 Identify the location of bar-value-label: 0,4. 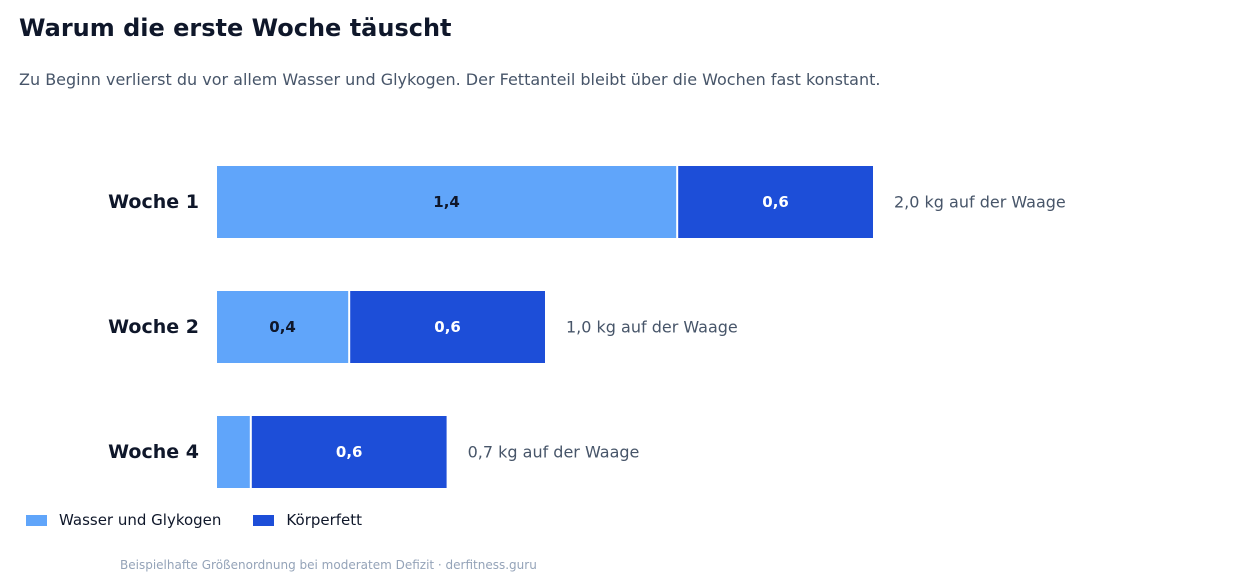
(282, 327).